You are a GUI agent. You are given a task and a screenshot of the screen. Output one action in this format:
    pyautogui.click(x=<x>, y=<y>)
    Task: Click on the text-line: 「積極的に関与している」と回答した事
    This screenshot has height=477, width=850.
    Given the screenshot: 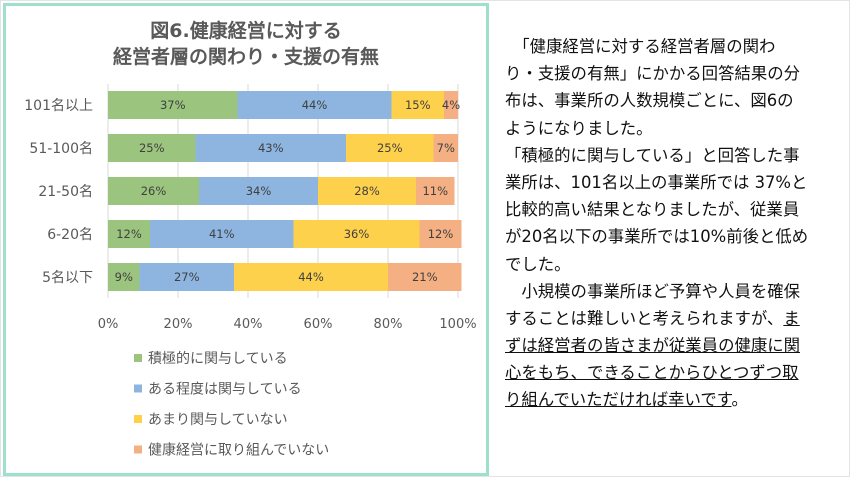 What is the action you would take?
    pyautogui.click(x=675, y=155)
    